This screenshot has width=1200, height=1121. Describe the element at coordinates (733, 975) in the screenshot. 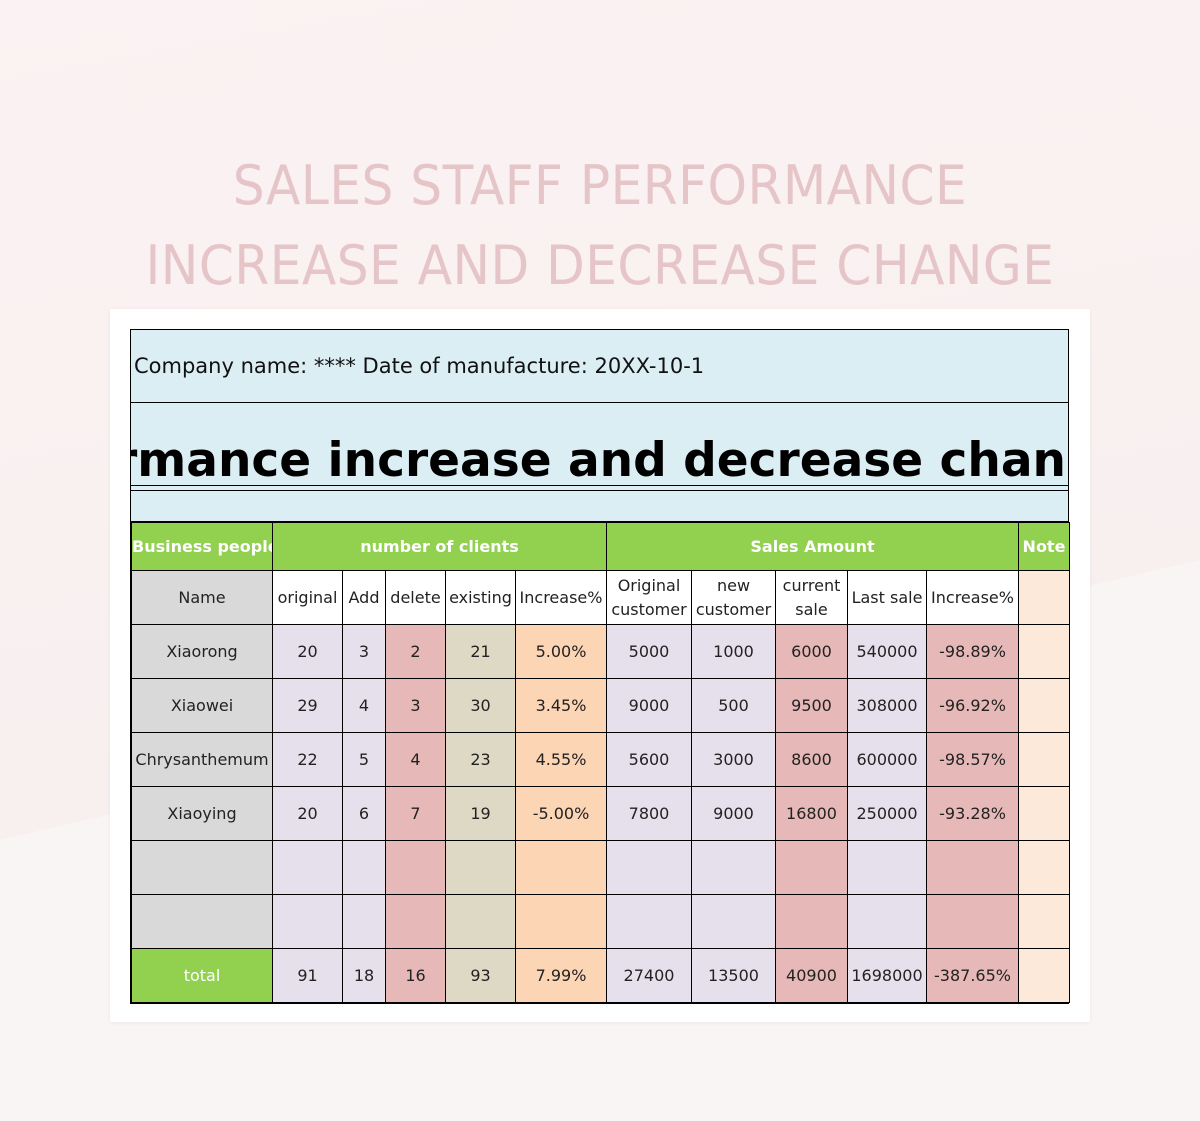

I see `total-new-customer: 13500` at that location.